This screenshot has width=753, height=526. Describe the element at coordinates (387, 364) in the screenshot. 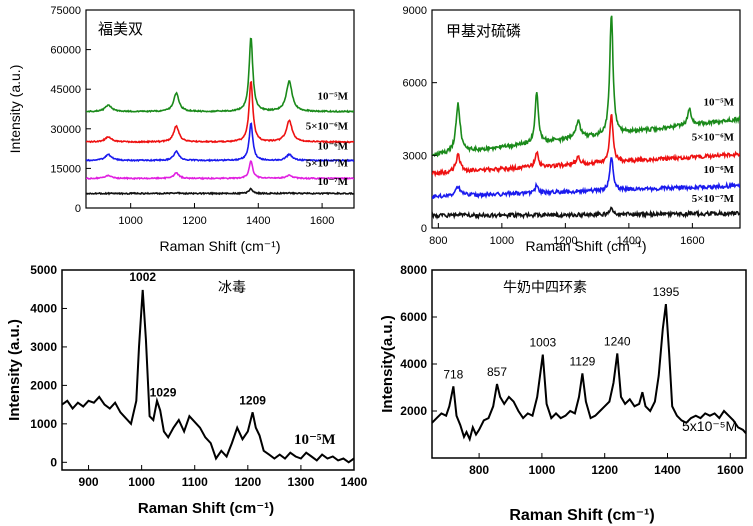

I see `y-axis-label: Intensity(a.u.)` at that location.